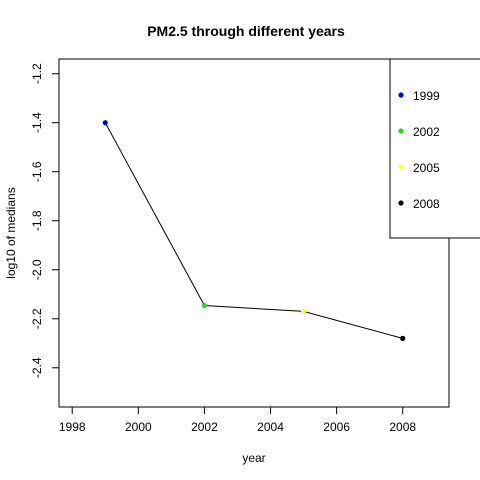 The height and width of the screenshot is (480, 480). Describe the element at coordinates (204, 305) in the screenshot. I see `data-point-2002` at that location.